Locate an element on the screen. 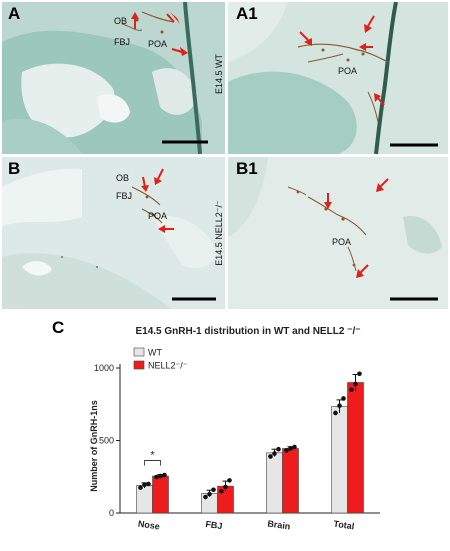 The height and width of the screenshot is (551, 450). panel-a-condition-label: E14.5 WT is located at coordinates (219, 73).